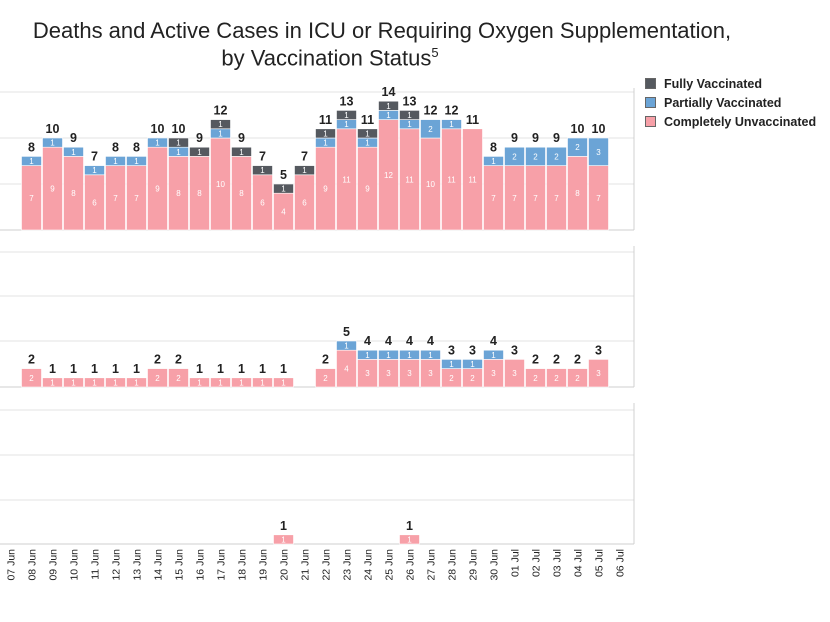 The width and height of the screenshot is (830, 622). I want to click on x-tick-label: 14 Jun, so click(159, 565).